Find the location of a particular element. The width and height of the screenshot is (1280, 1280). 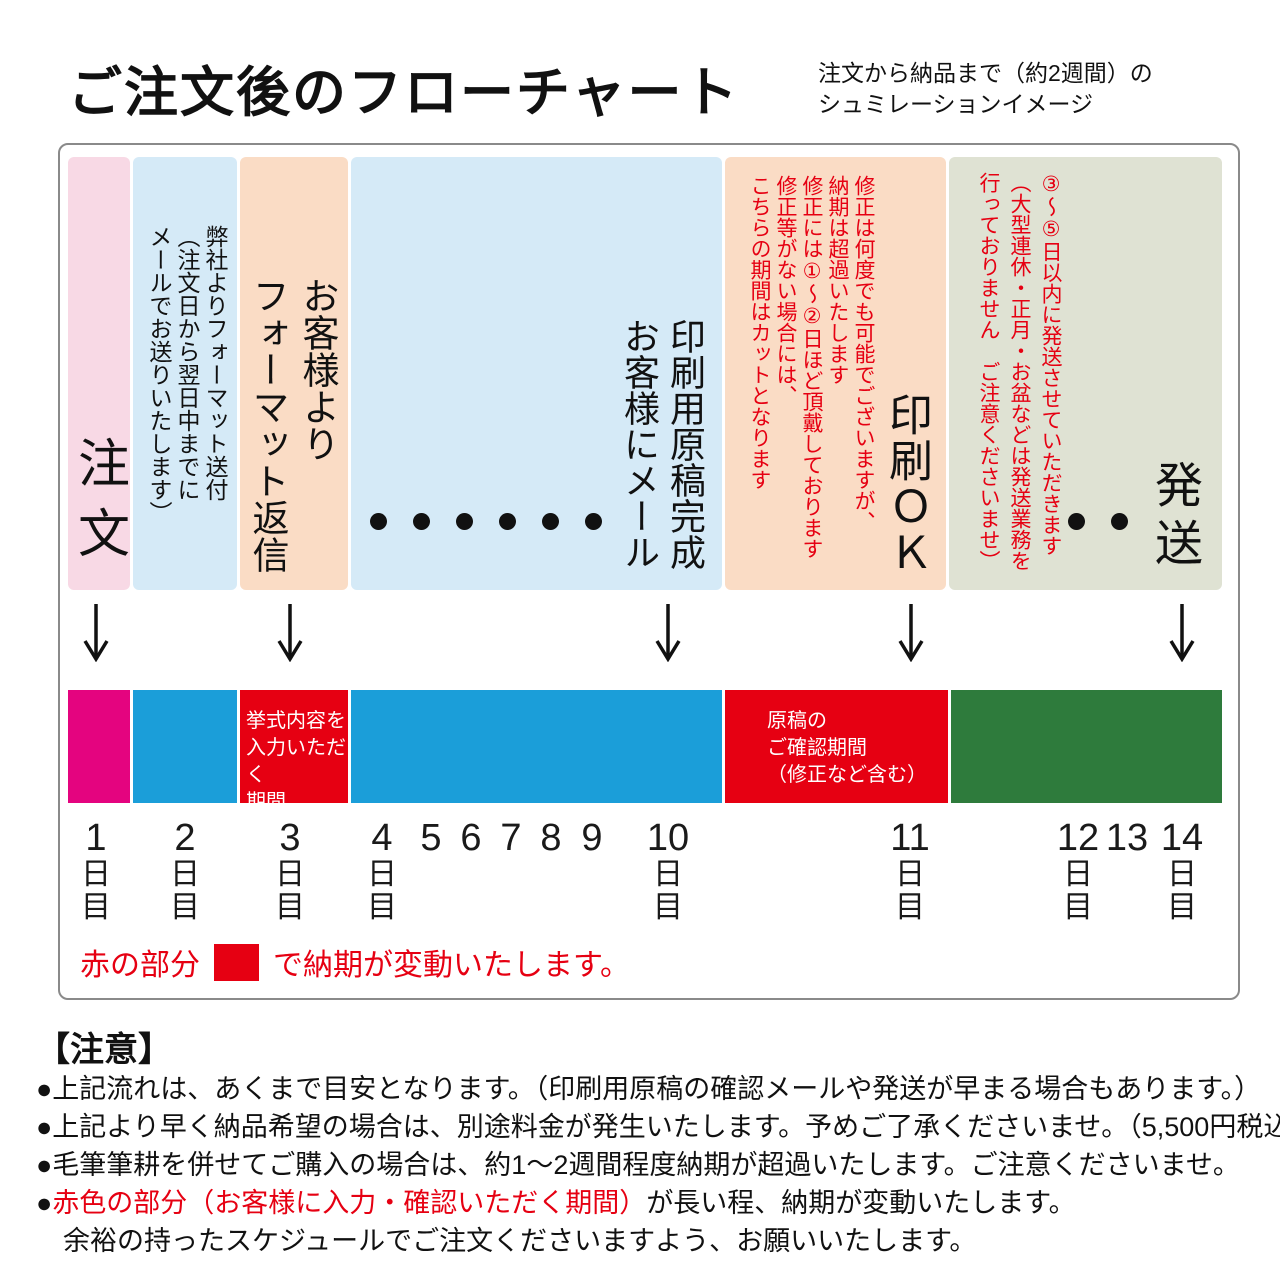

day-label-10: 10 日目 is located at coordinates (668, 871).